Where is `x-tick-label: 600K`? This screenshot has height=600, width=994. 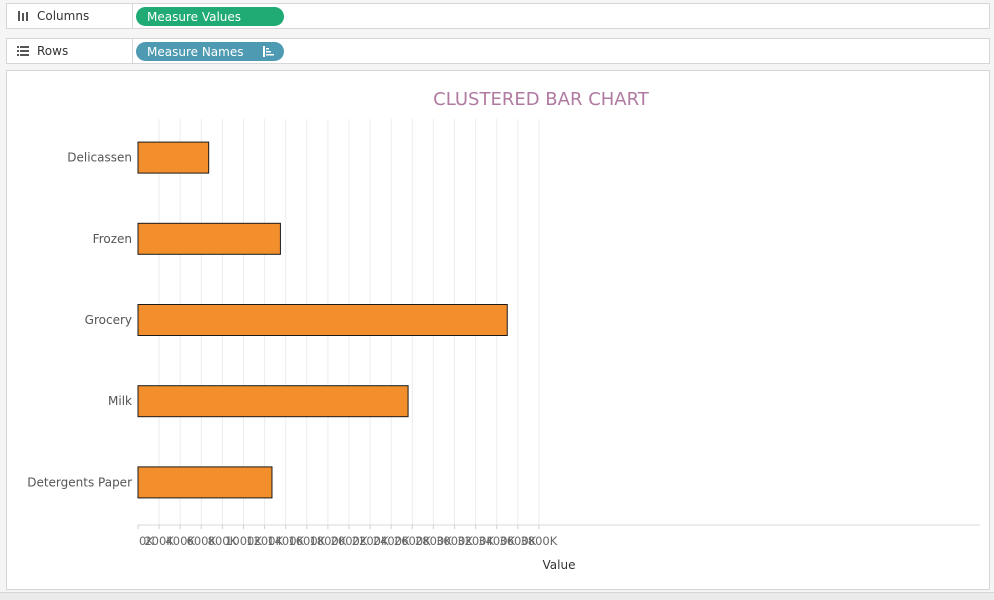 x-tick-label: 600K is located at coordinates (202, 541).